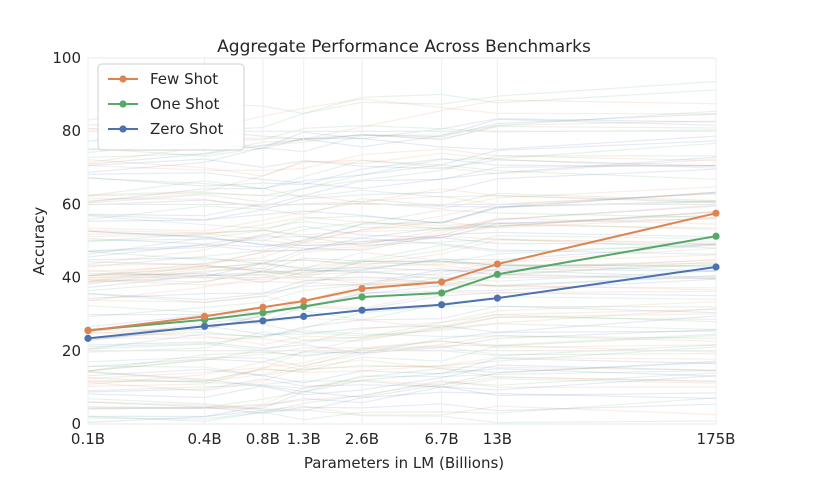 This screenshot has height=486, width=818. I want to click on y-tick-label: 60, so click(71, 204).